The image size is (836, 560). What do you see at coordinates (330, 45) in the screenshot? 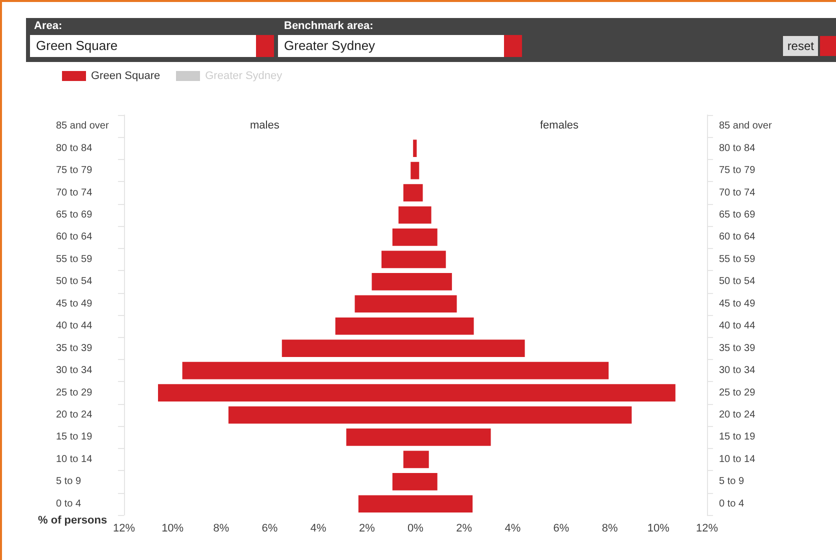
I see `text: Greater Sydney` at bounding box center [330, 45].